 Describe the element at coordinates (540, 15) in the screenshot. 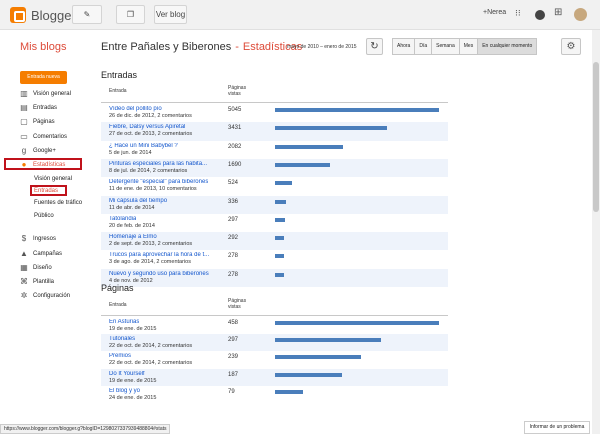

I see `notifications-icon` at that location.